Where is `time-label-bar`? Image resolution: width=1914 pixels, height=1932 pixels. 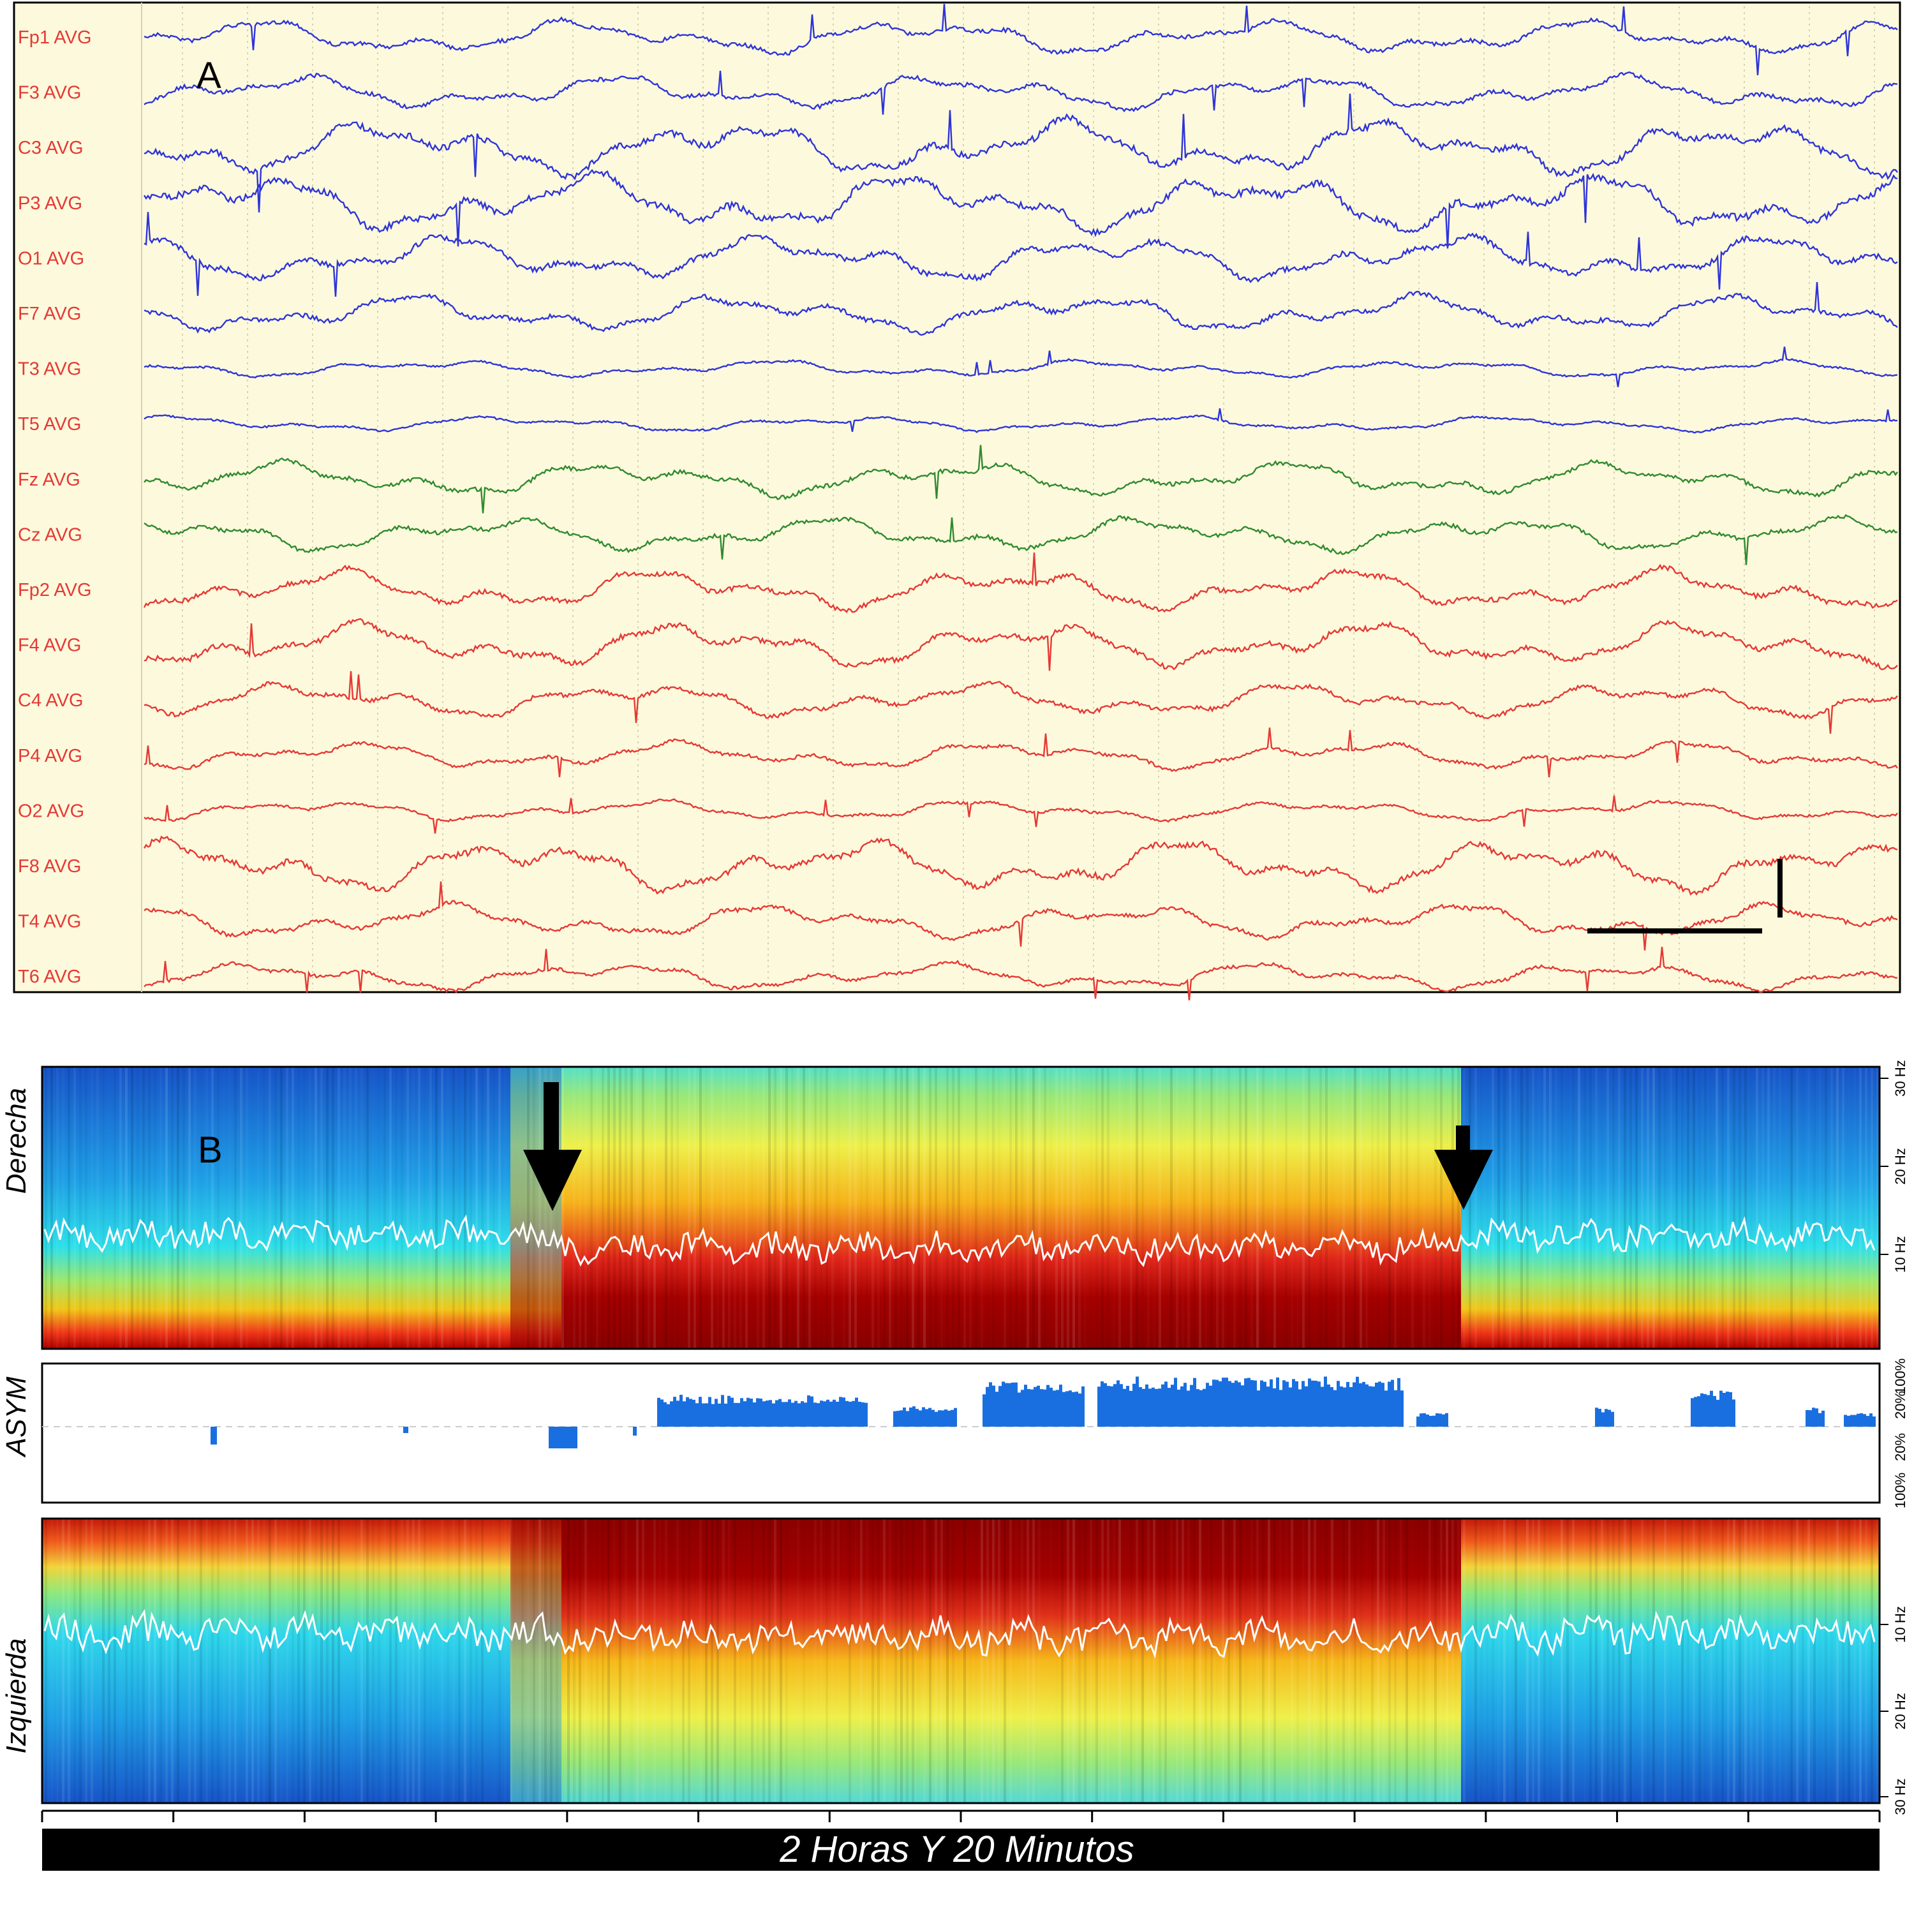 time-label-bar is located at coordinates (961, 1850).